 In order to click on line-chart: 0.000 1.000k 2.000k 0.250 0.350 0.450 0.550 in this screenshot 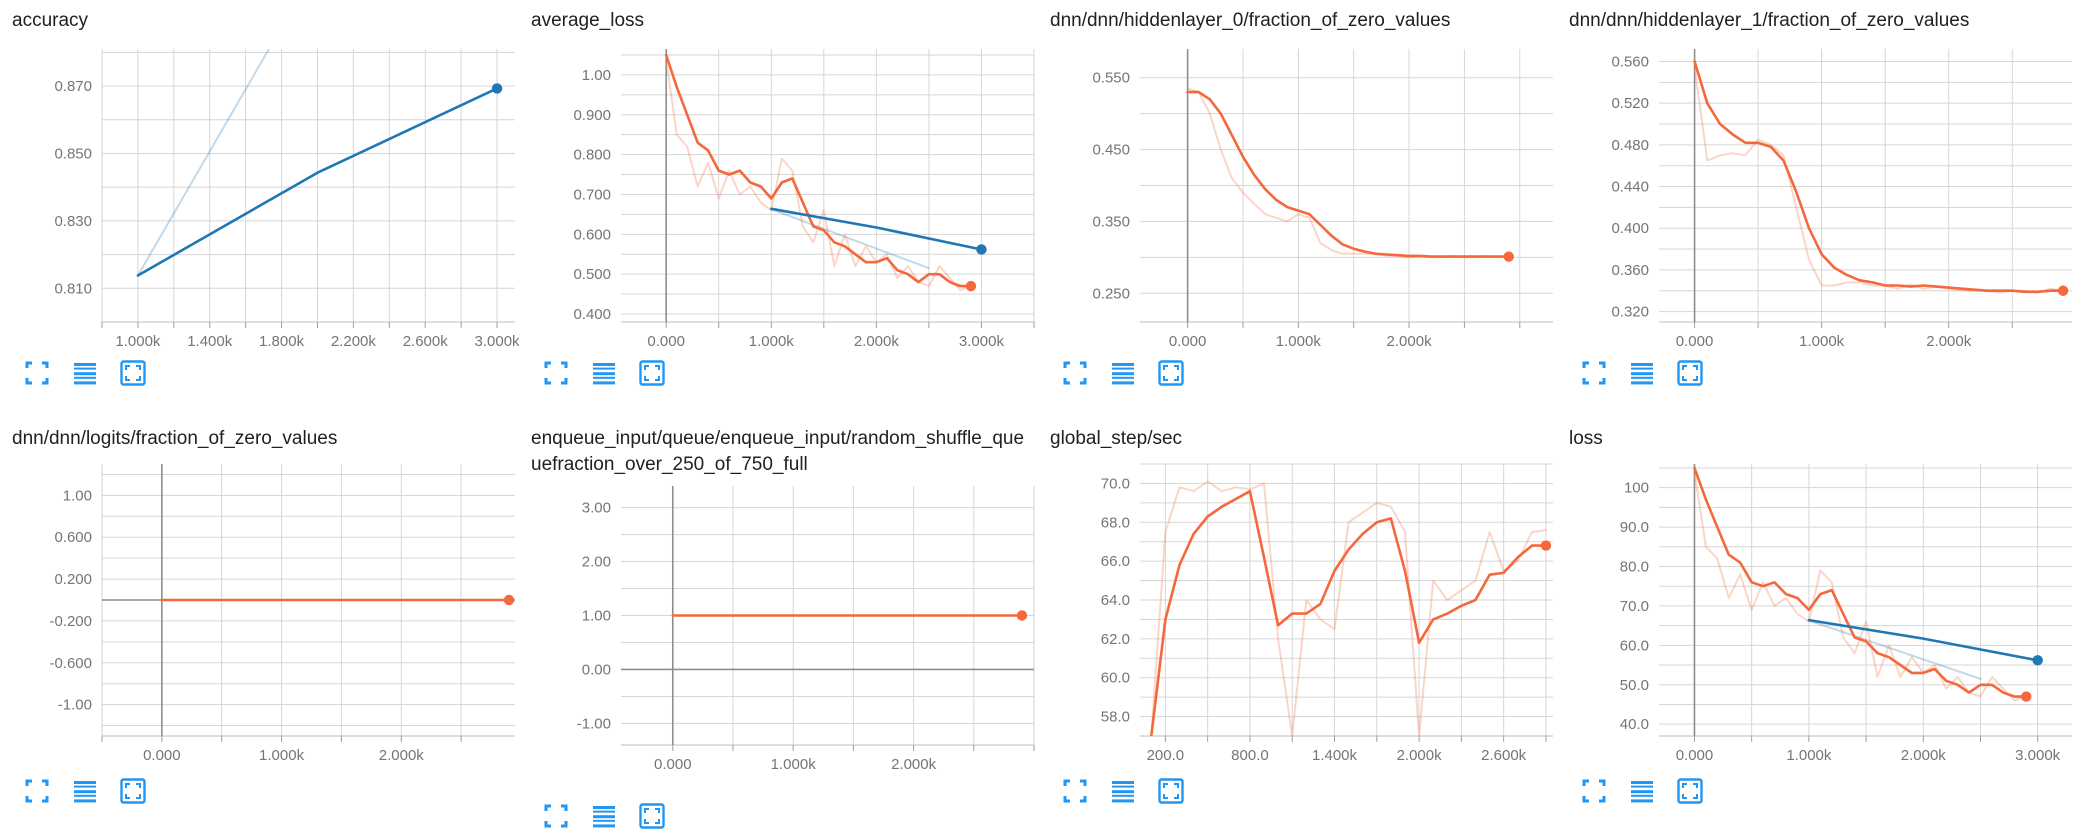, I will do `click(1322, 199)`.